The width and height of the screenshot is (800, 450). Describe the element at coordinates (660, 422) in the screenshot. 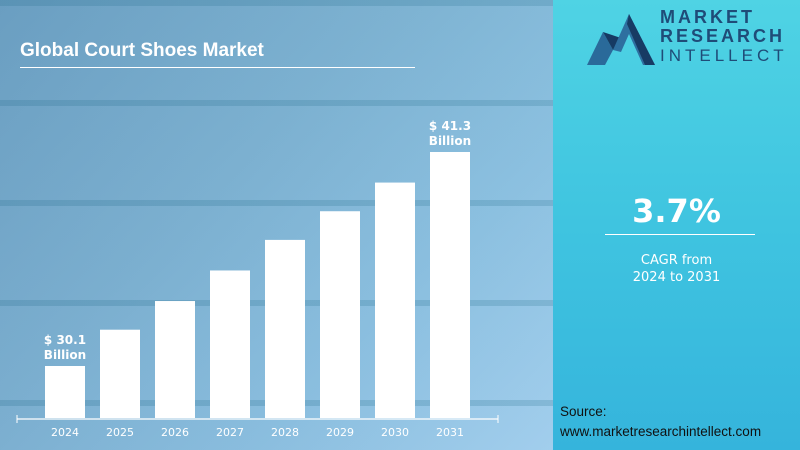

I see `source: Source: www.marketresearchintellect.com` at that location.